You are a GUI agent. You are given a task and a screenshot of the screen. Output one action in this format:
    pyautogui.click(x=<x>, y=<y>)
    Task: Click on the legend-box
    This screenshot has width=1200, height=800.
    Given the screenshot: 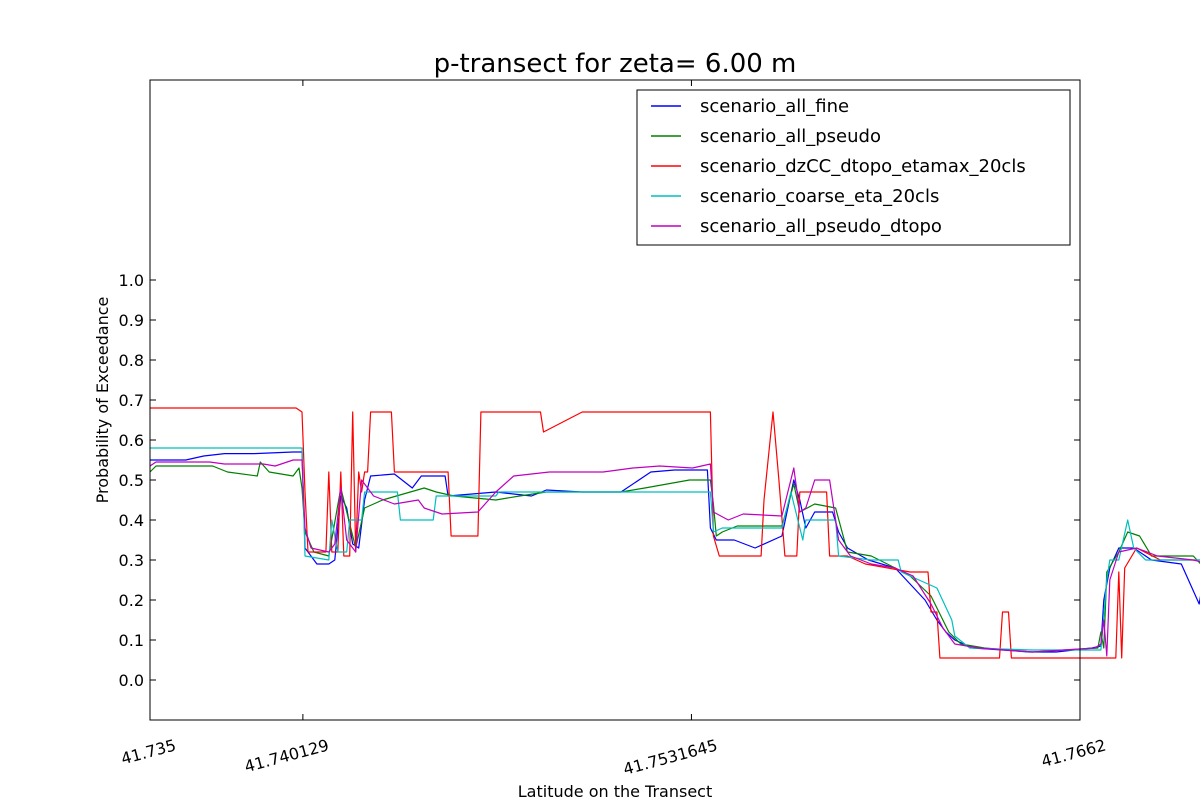 What is the action you would take?
    pyautogui.click(x=853, y=167)
    